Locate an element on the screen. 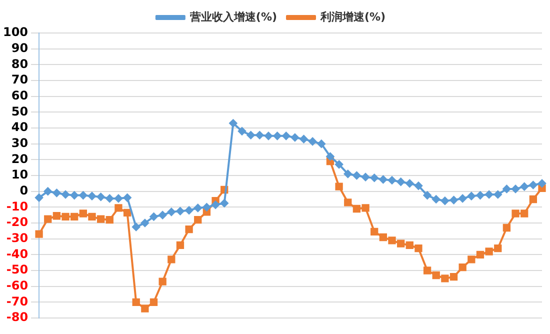 The image size is (550, 334). y-tick-label: -50 is located at coordinates (17, 269).